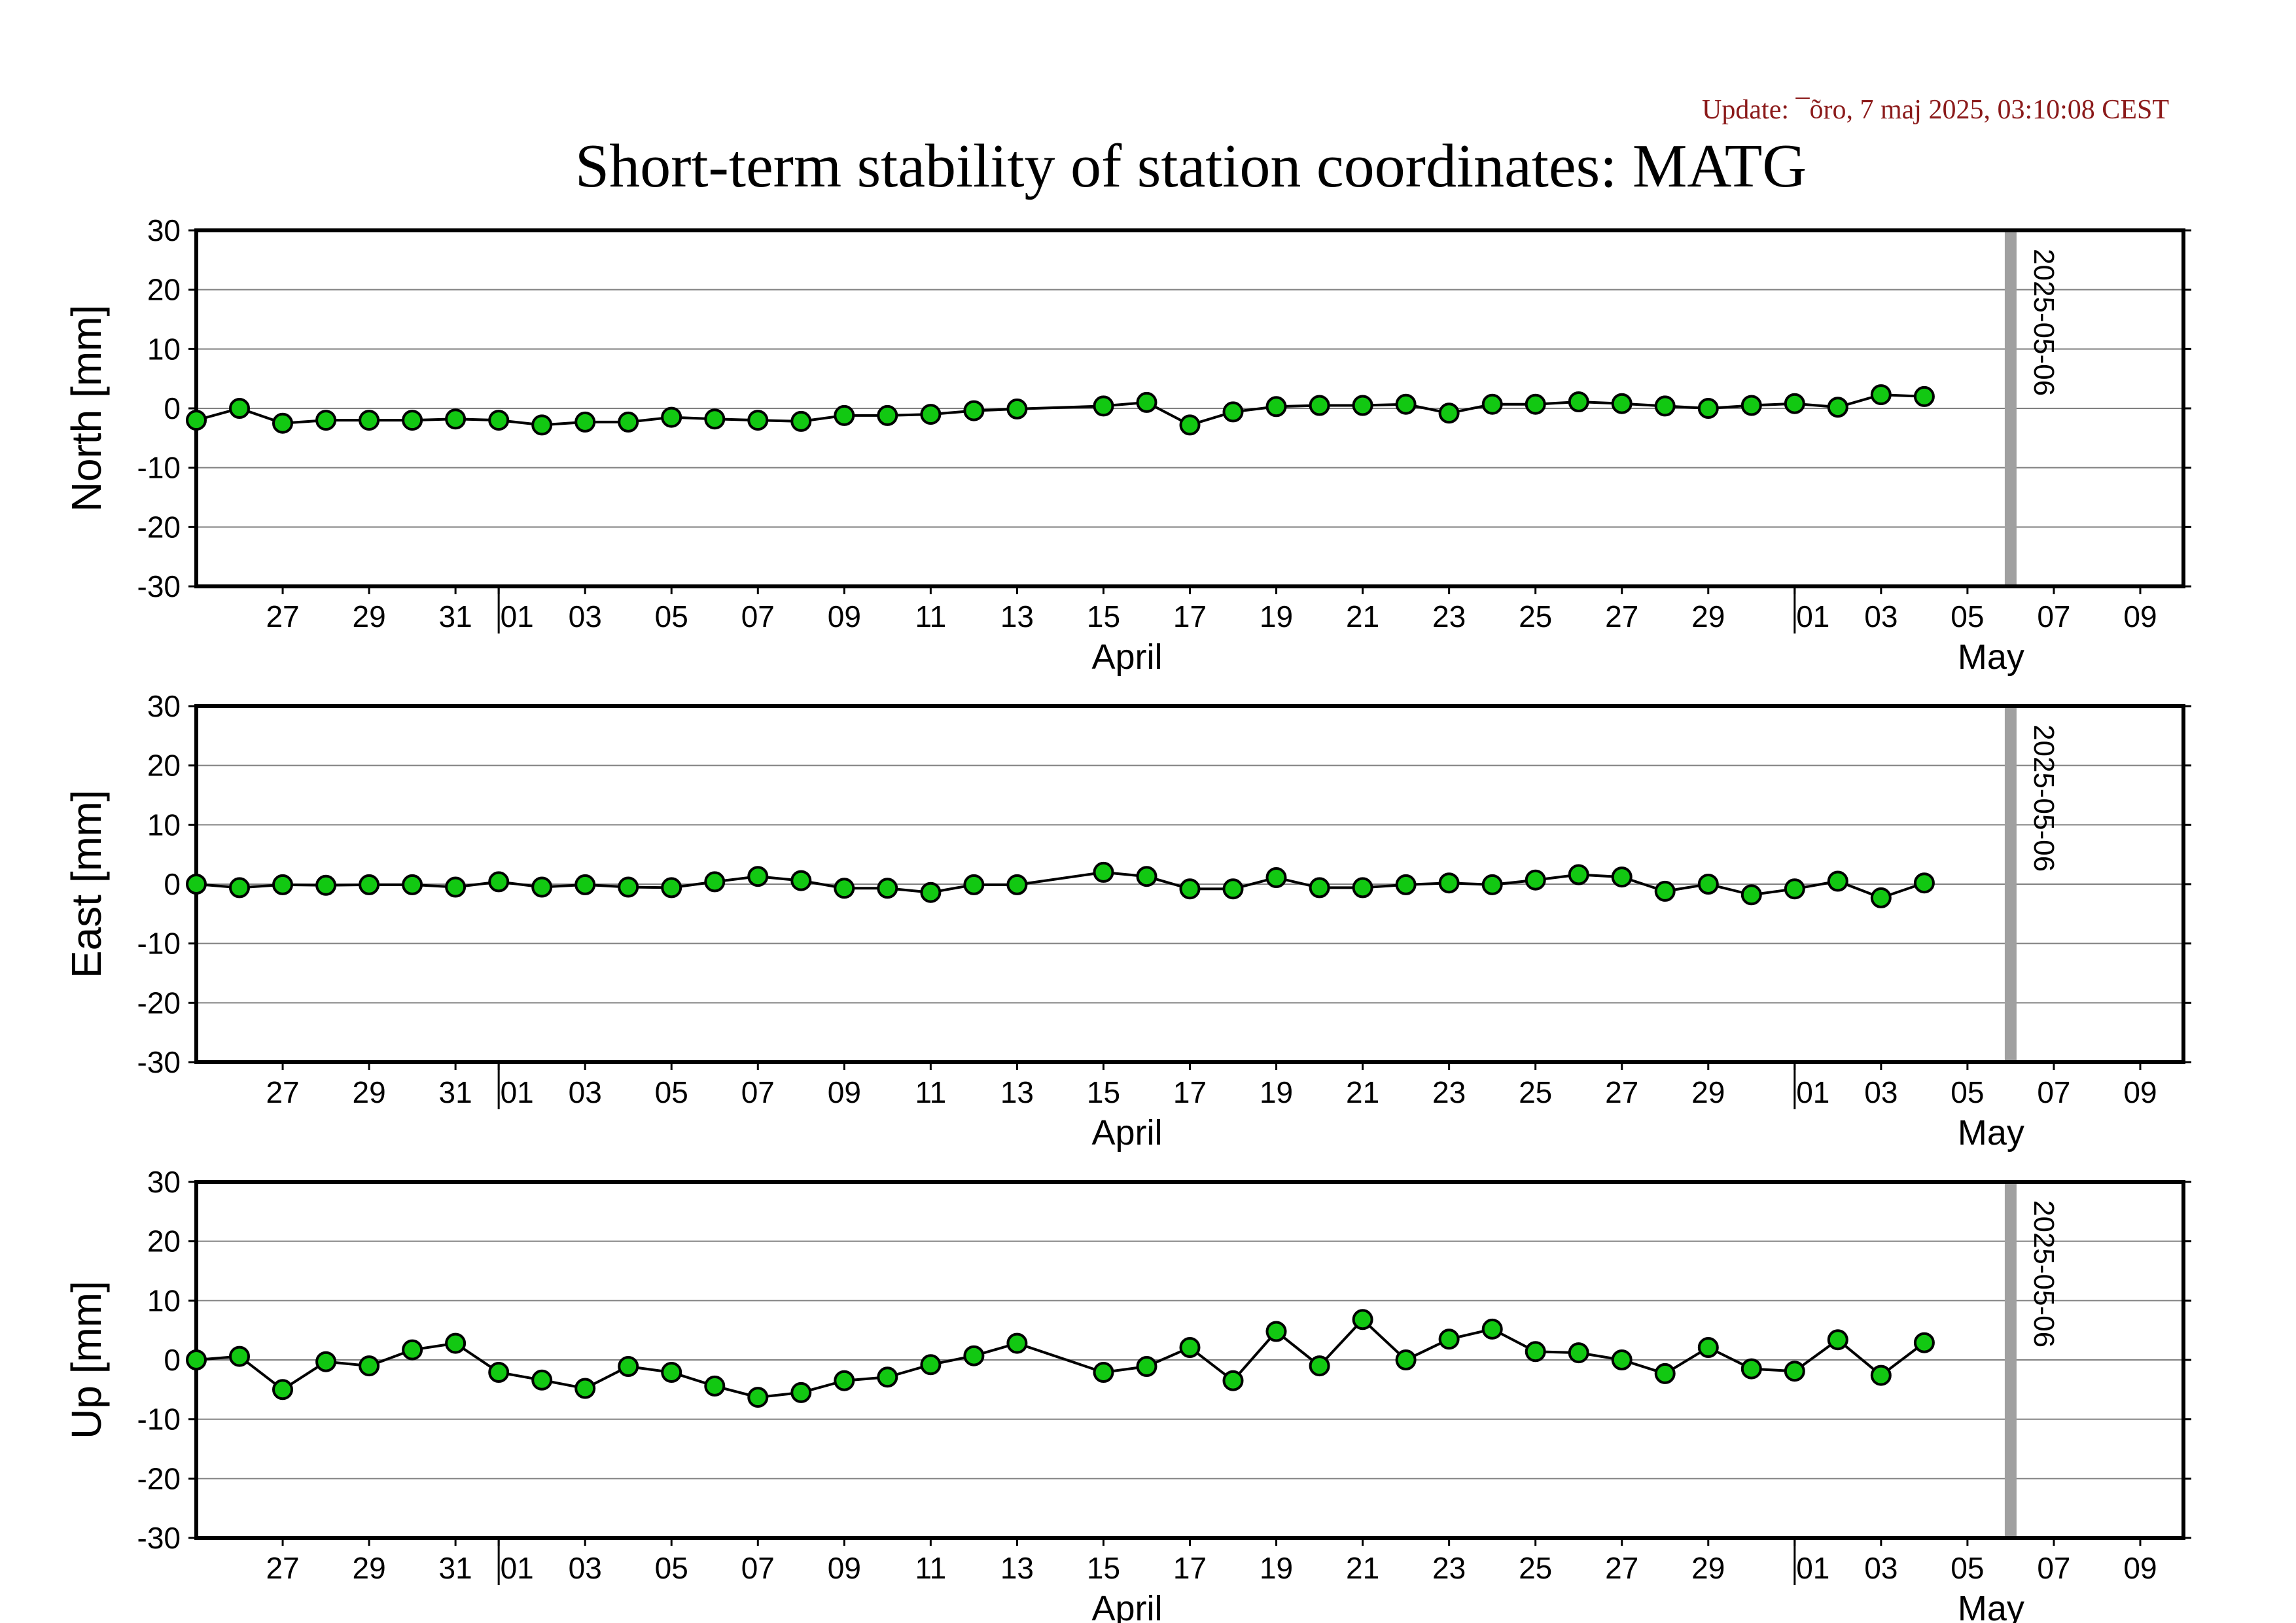 Image resolution: width=2296 pixels, height=1623 pixels. Describe the element at coordinates (159, 468) in the screenshot. I see `y-tick-label: -10` at that location.